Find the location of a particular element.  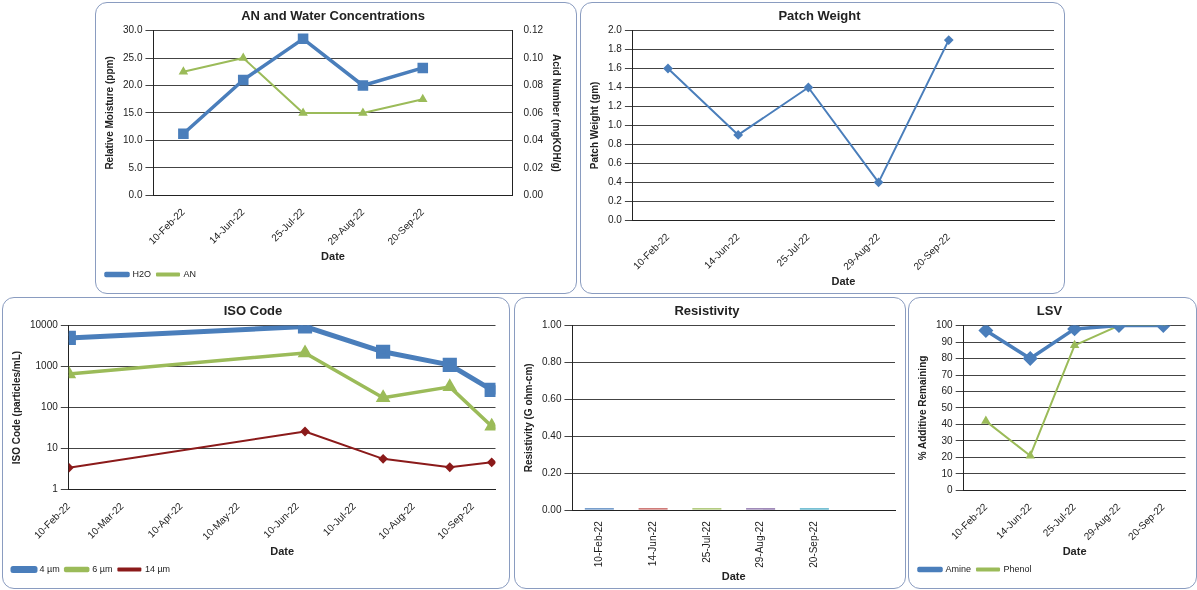

y-tick-label: 0.00 is located at coordinates (551, 509).